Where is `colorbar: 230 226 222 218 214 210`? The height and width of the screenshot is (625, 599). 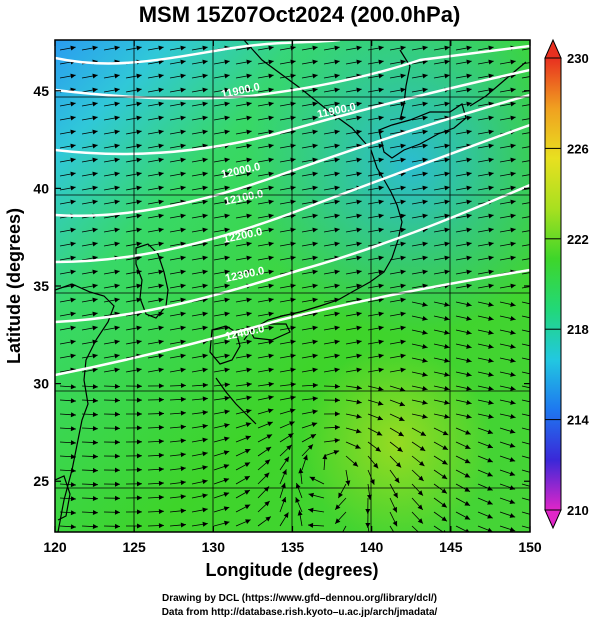
colorbar: 230 226 222 218 214 210 is located at coordinates (566, 284).